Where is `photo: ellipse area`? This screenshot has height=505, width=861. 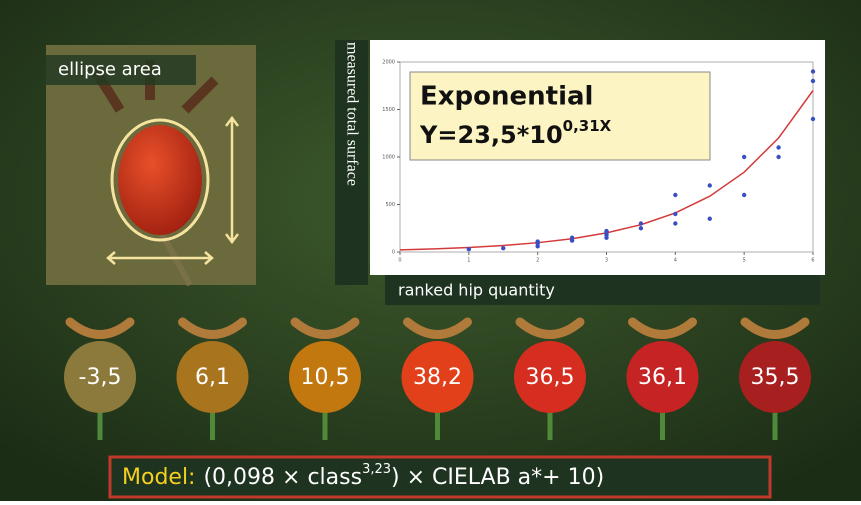
photo: ellipse area is located at coordinates (151, 166).